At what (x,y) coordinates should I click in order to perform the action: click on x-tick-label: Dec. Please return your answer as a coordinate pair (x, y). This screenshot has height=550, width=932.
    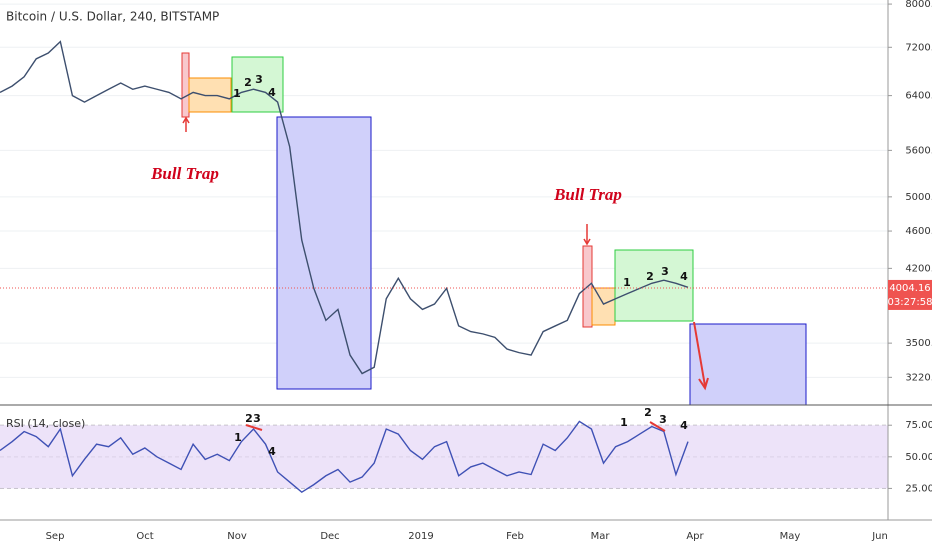
    Looking at the image, I should click on (329, 536).